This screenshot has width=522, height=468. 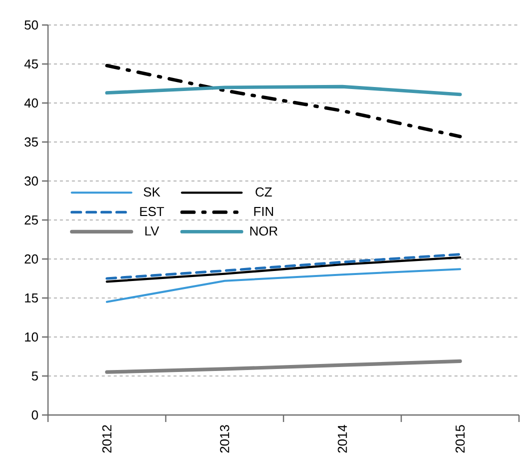 I want to click on x-tick-label: 2015, so click(x=460, y=439).